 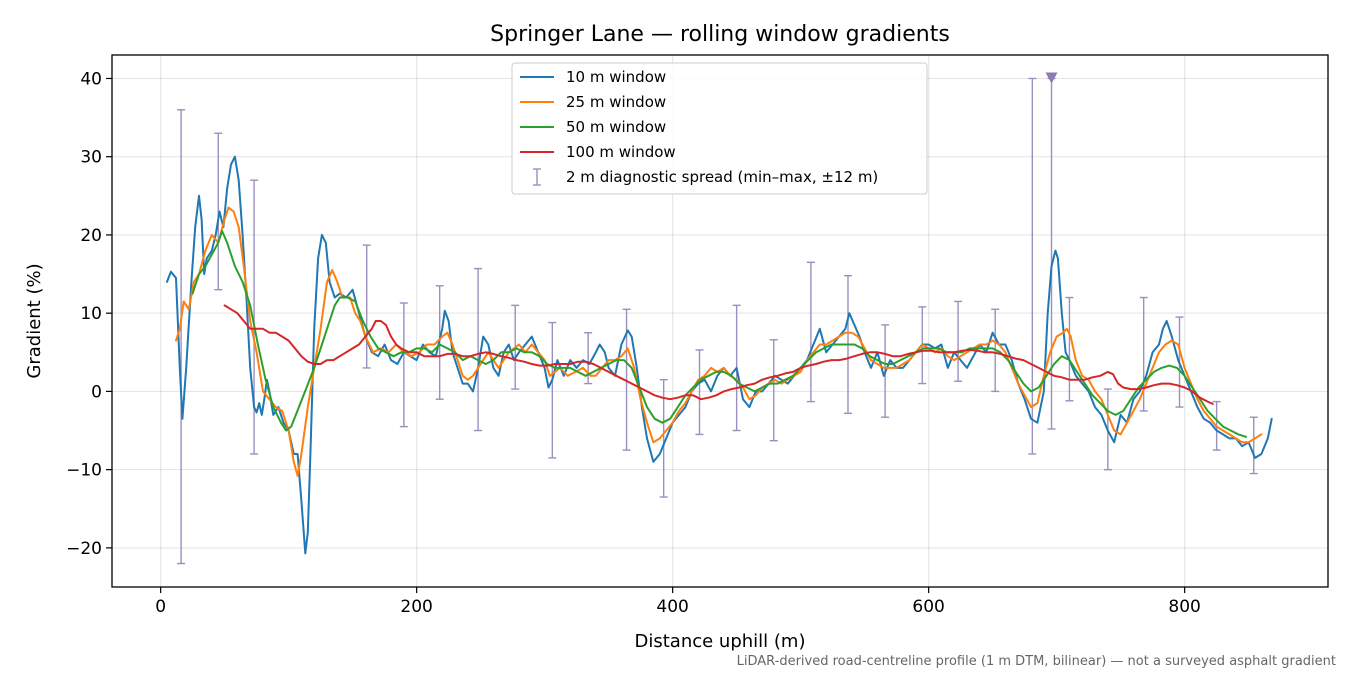 What do you see at coordinates (616, 102) in the screenshot?
I see `legend-label: 25 m window` at bounding box center [616, 102].